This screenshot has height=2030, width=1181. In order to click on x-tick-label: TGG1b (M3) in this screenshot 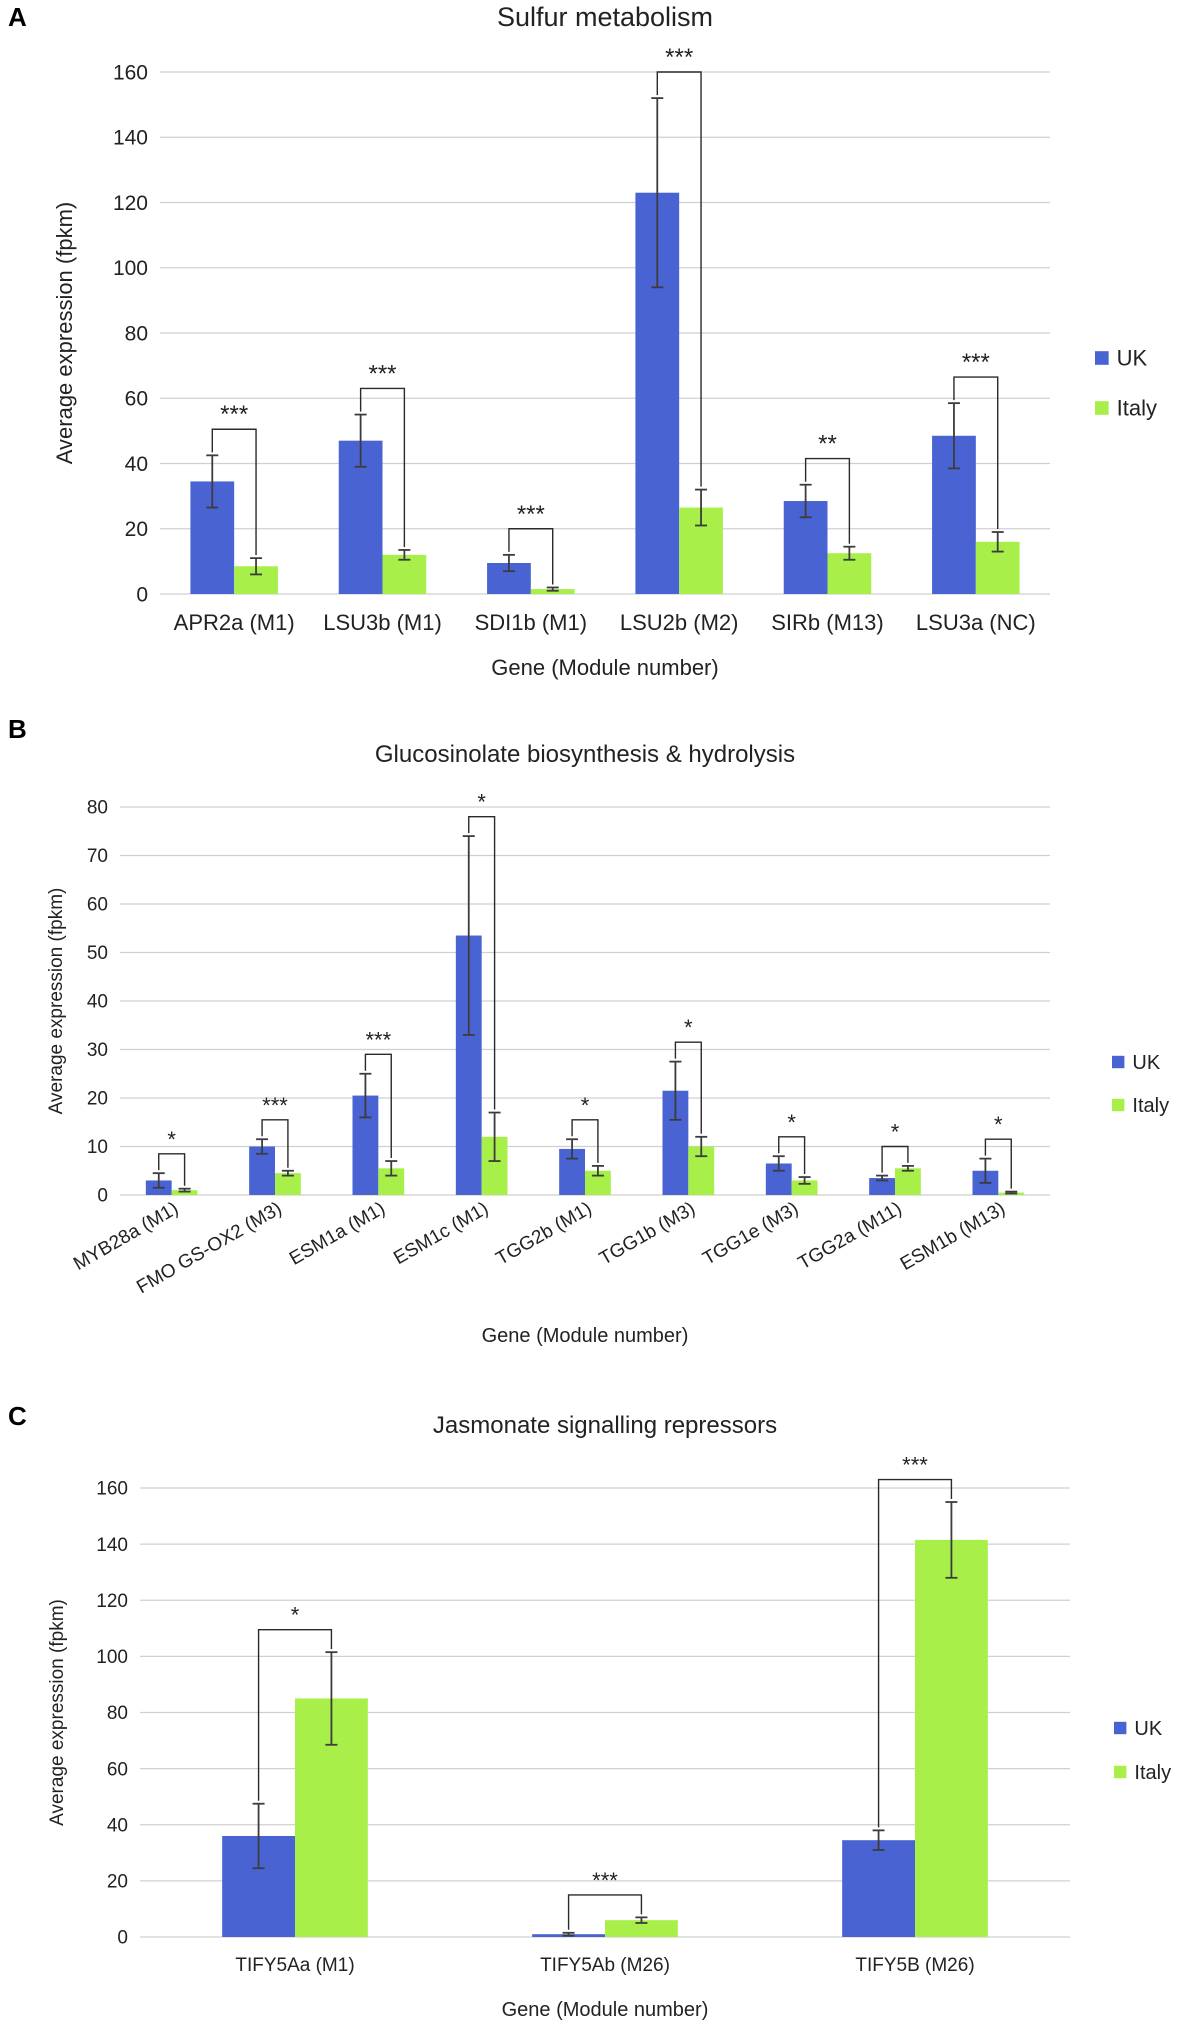, I will do `click(647, 1233)`.